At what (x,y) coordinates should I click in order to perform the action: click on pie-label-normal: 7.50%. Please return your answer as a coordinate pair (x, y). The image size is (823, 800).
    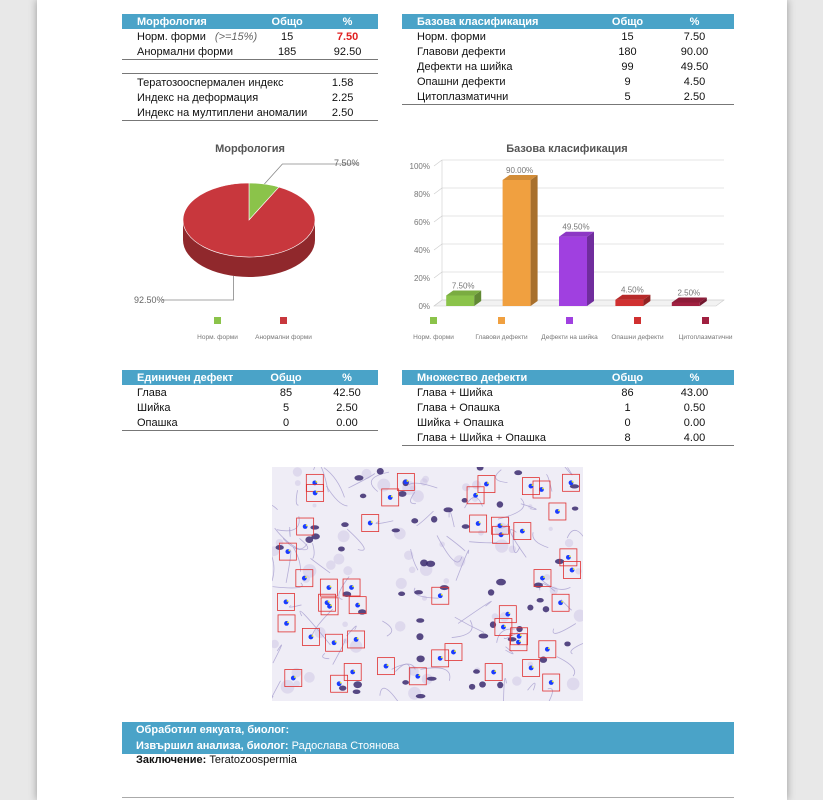
    Looking at the image, I should click on (347, 163).